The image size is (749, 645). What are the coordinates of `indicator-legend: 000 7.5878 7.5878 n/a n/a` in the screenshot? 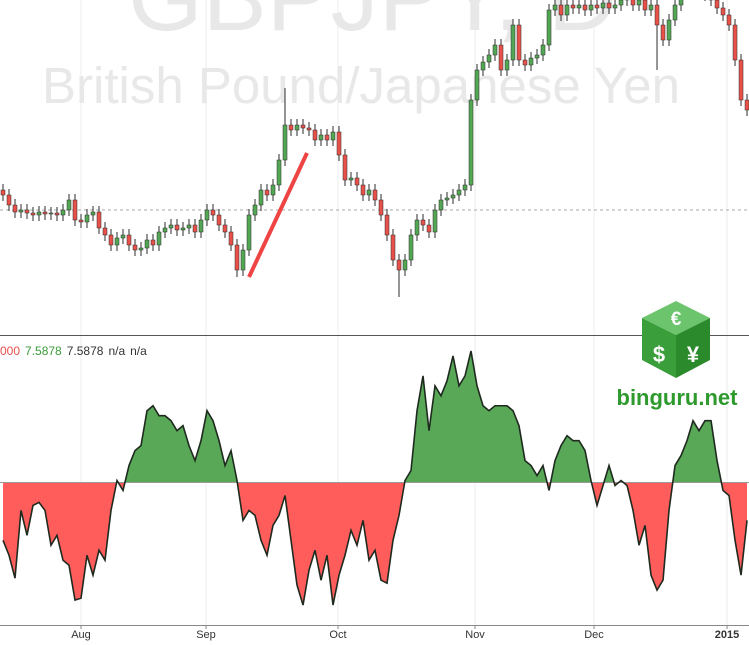 It's located at (73, 351).